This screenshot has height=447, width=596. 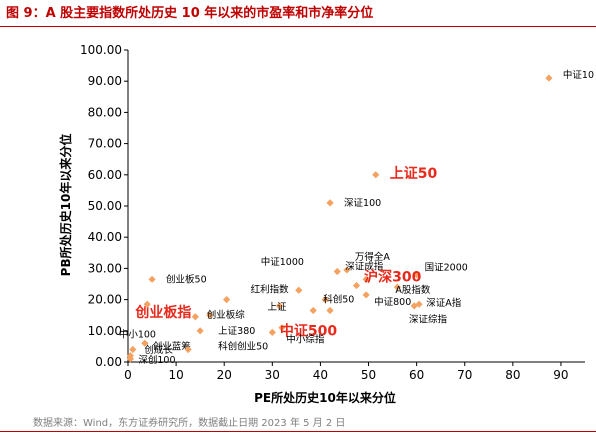 What do you see at coordinates (298, 26) in the screenshot?
I see `title-divider` at bounding box center [298, 26].